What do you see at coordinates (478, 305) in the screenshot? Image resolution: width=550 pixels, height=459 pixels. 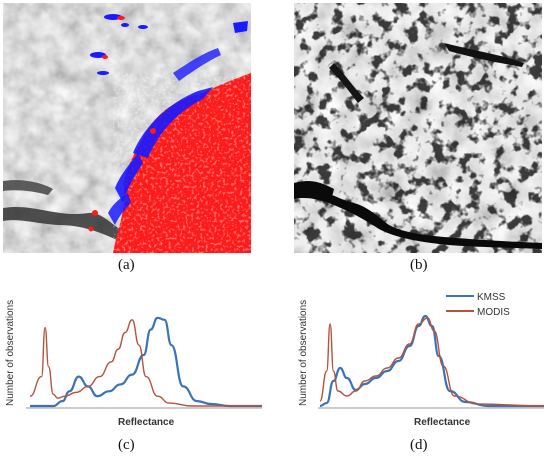 I see `chart-d-legend: KMSS MODIS` at bounding box center [478, 305].